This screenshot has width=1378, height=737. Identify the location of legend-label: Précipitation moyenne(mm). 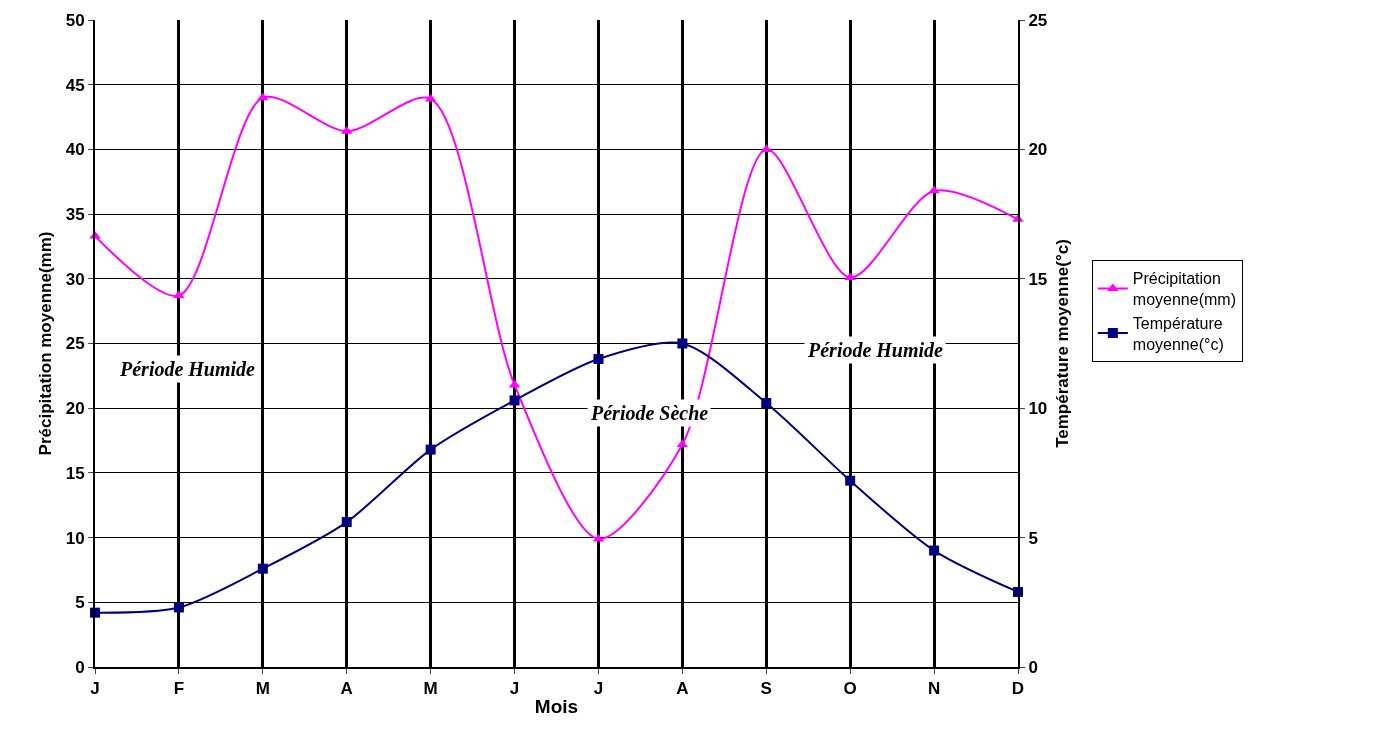
(1184, 289).